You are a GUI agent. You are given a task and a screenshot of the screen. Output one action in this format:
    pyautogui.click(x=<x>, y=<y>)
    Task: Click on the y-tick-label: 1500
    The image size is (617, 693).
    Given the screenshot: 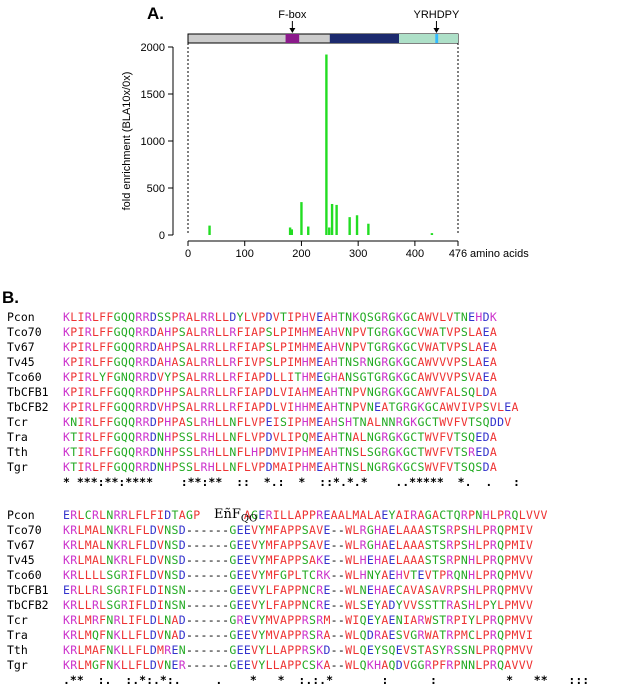 What is the action you would take?
    pyautogui.click(x=153, y=95)
    